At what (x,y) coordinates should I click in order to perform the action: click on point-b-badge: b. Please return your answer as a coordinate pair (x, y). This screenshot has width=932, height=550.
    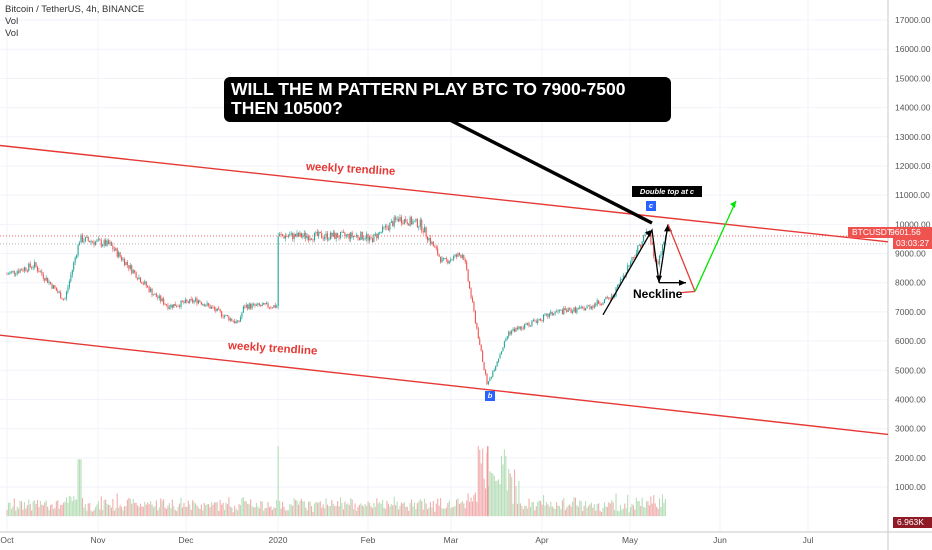
    Looking at the image, I should click on (490, 396).